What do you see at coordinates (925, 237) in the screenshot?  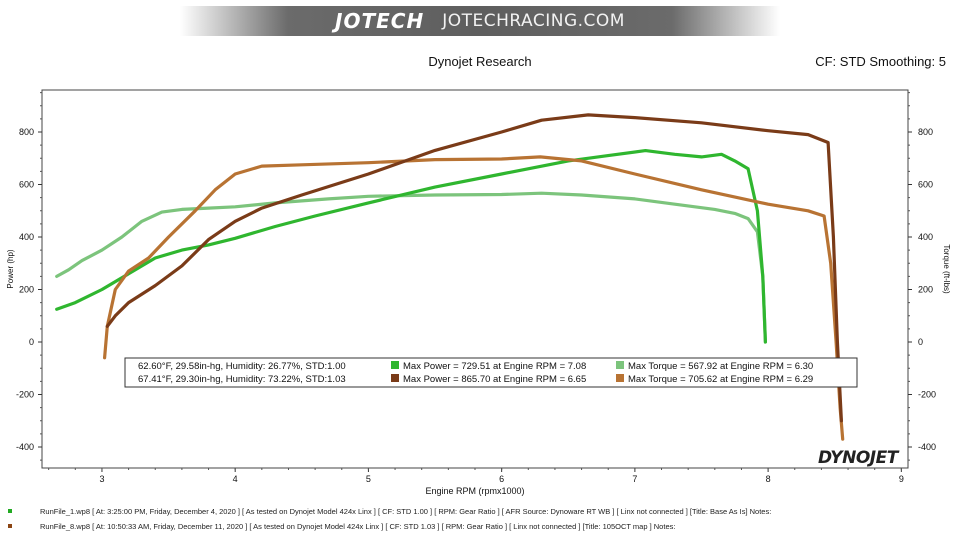 I see `y2-tick-label: 400` at bounding box center [925, 237].